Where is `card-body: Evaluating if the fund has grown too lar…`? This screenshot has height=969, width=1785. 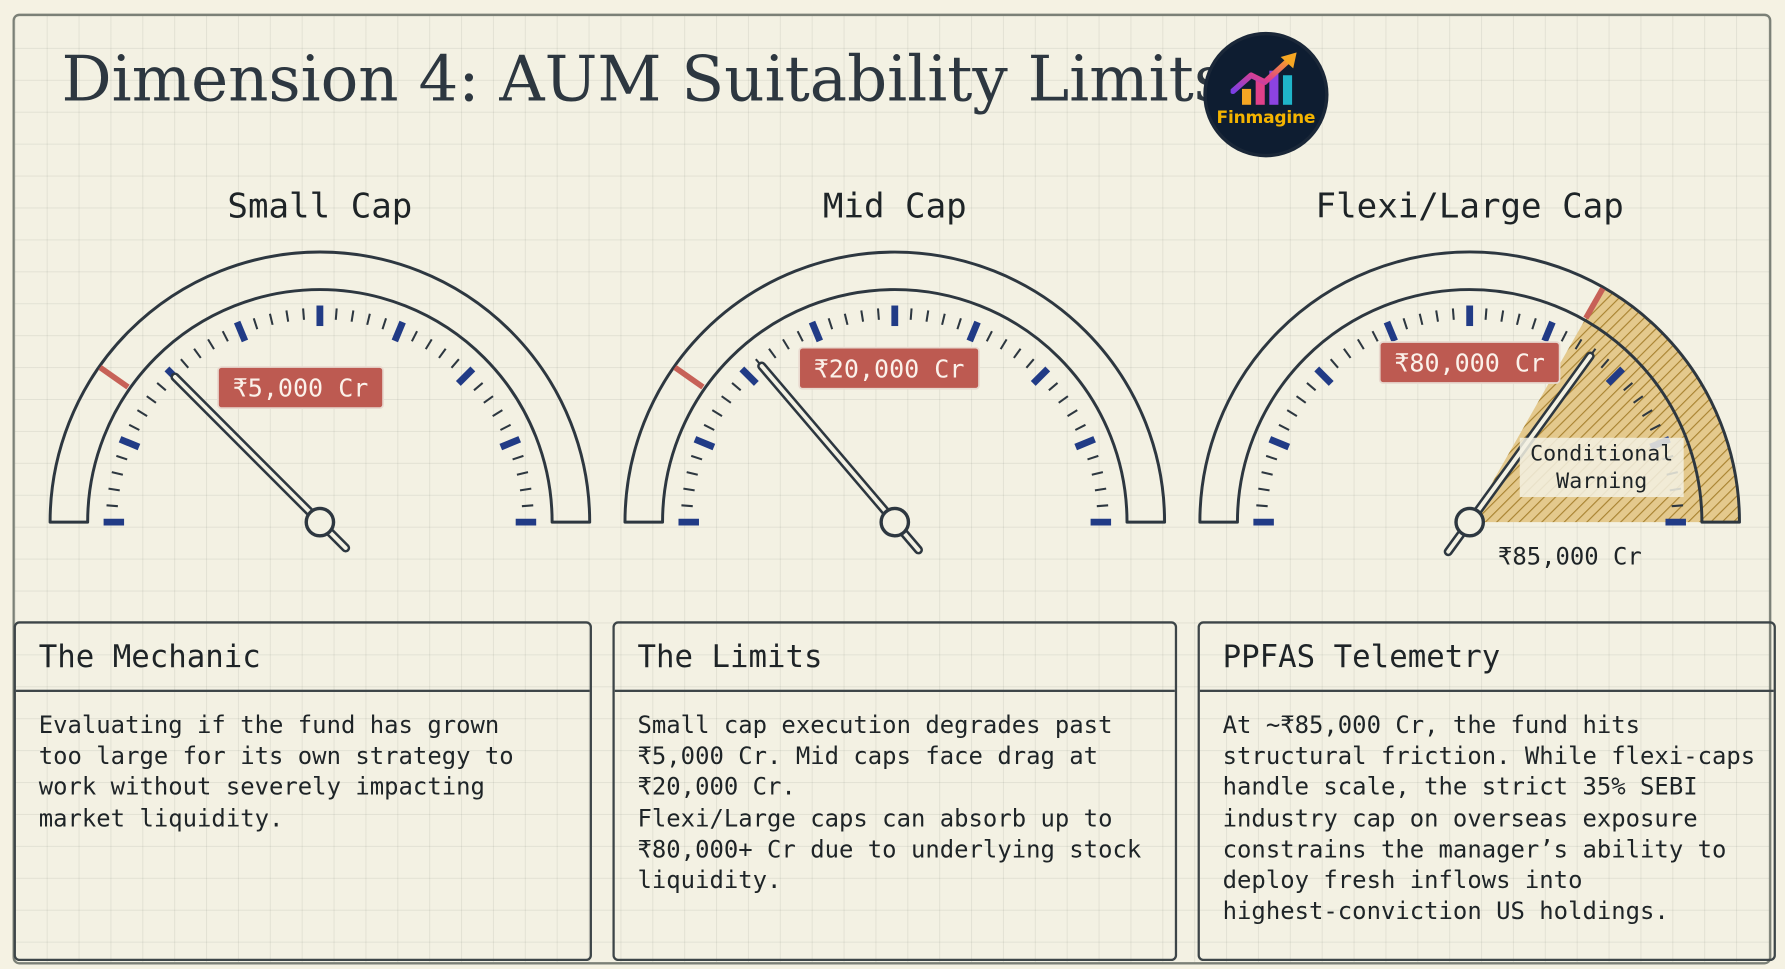
card-body: Evaluating if the fund has grown too lar… is located at coordinates (276, 771).